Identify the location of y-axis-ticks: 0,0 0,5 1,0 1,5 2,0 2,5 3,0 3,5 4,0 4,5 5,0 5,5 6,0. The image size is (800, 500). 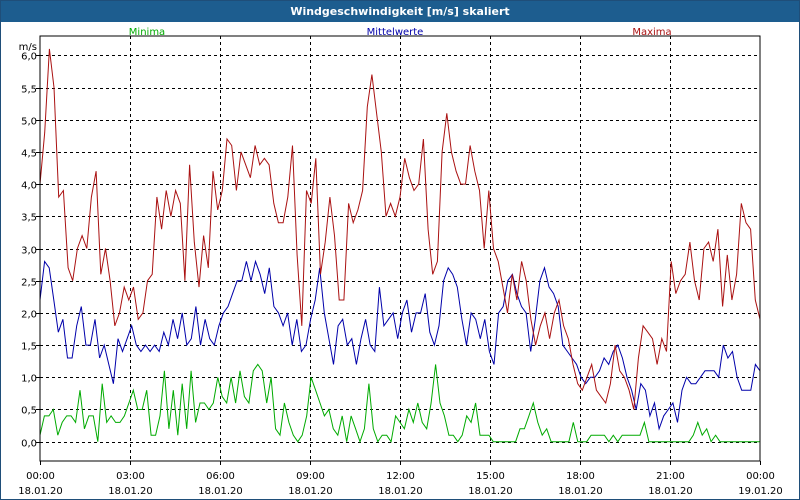
(30, 251).